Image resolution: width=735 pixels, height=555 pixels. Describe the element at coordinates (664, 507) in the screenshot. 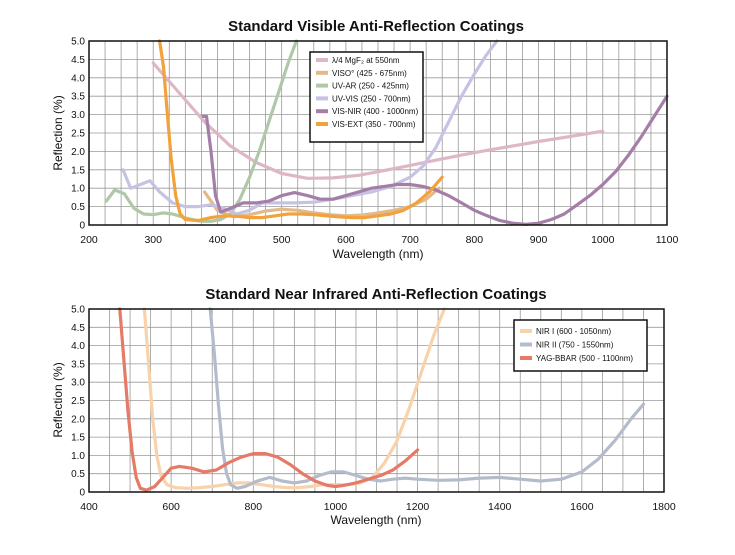

I see `x-tick-label: 1800` at that location.